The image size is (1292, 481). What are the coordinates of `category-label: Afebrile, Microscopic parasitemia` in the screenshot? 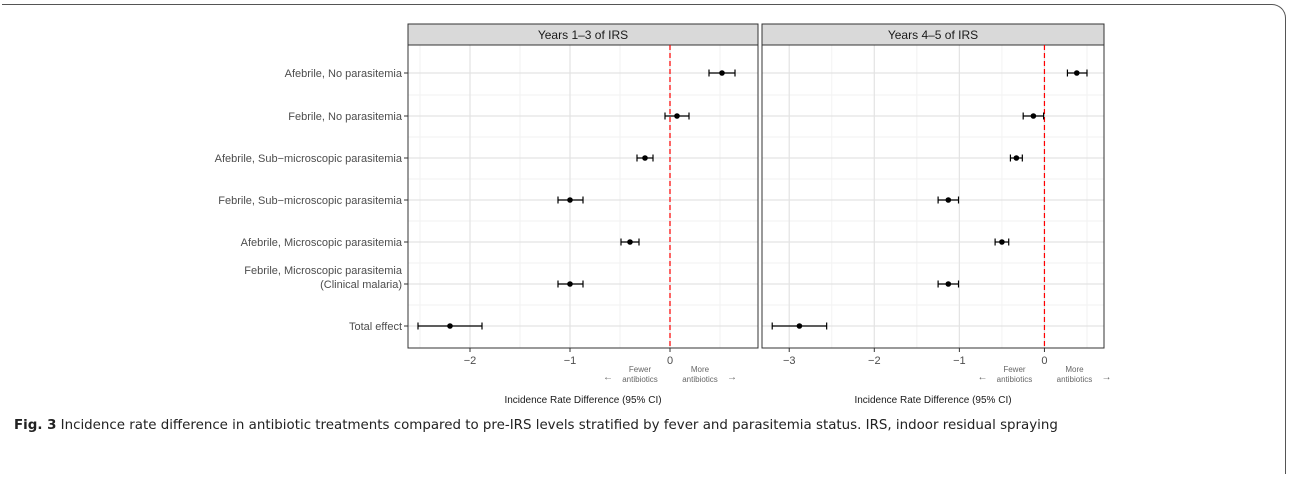 It's located at (322, 243).